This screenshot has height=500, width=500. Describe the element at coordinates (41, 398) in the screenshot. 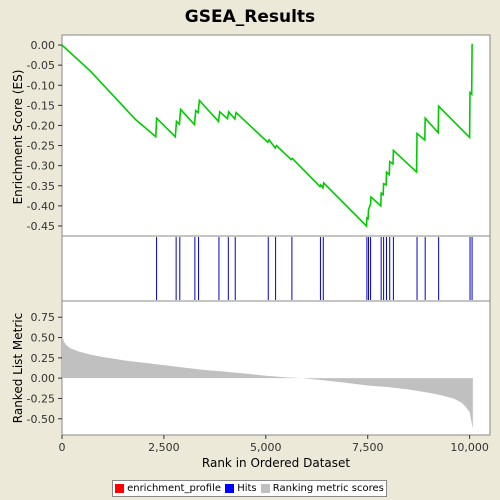

I see `rank-y-tick-label: -0.25` at that location.